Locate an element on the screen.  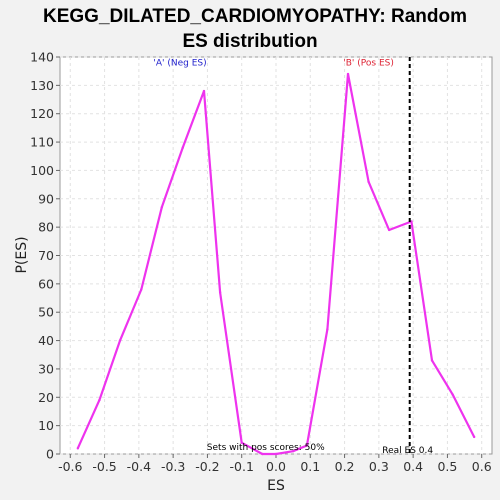
x-tick-label: -0.6 is located at coordinates (70, 466).